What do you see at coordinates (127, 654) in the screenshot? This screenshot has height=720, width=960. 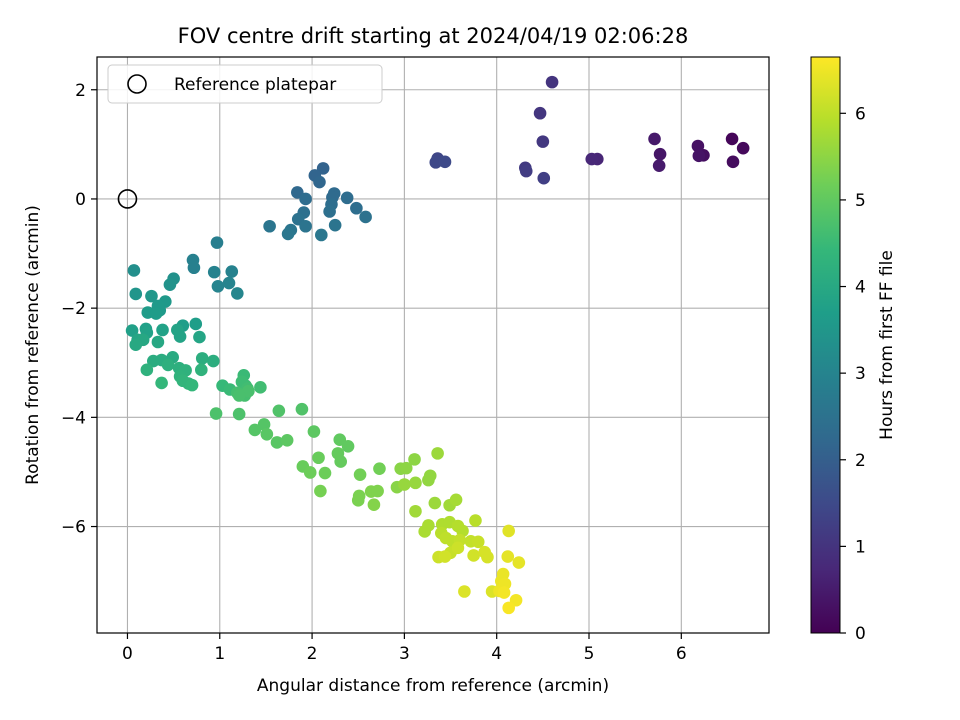 I see `x-tick-label: 0` at bounding box center [127, 654].